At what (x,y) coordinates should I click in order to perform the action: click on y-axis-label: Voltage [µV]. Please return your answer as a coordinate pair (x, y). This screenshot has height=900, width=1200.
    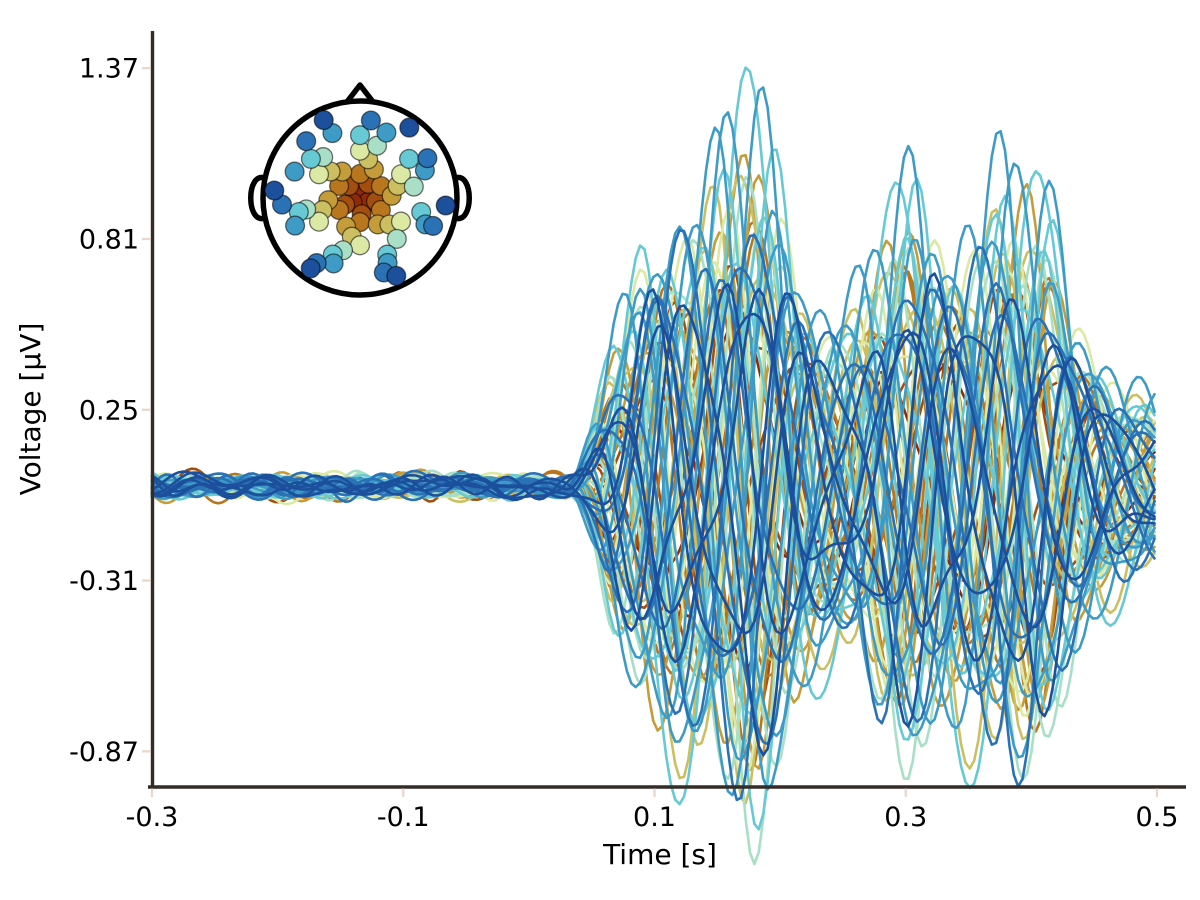
    Looking at the image, I should click on (30, 409).